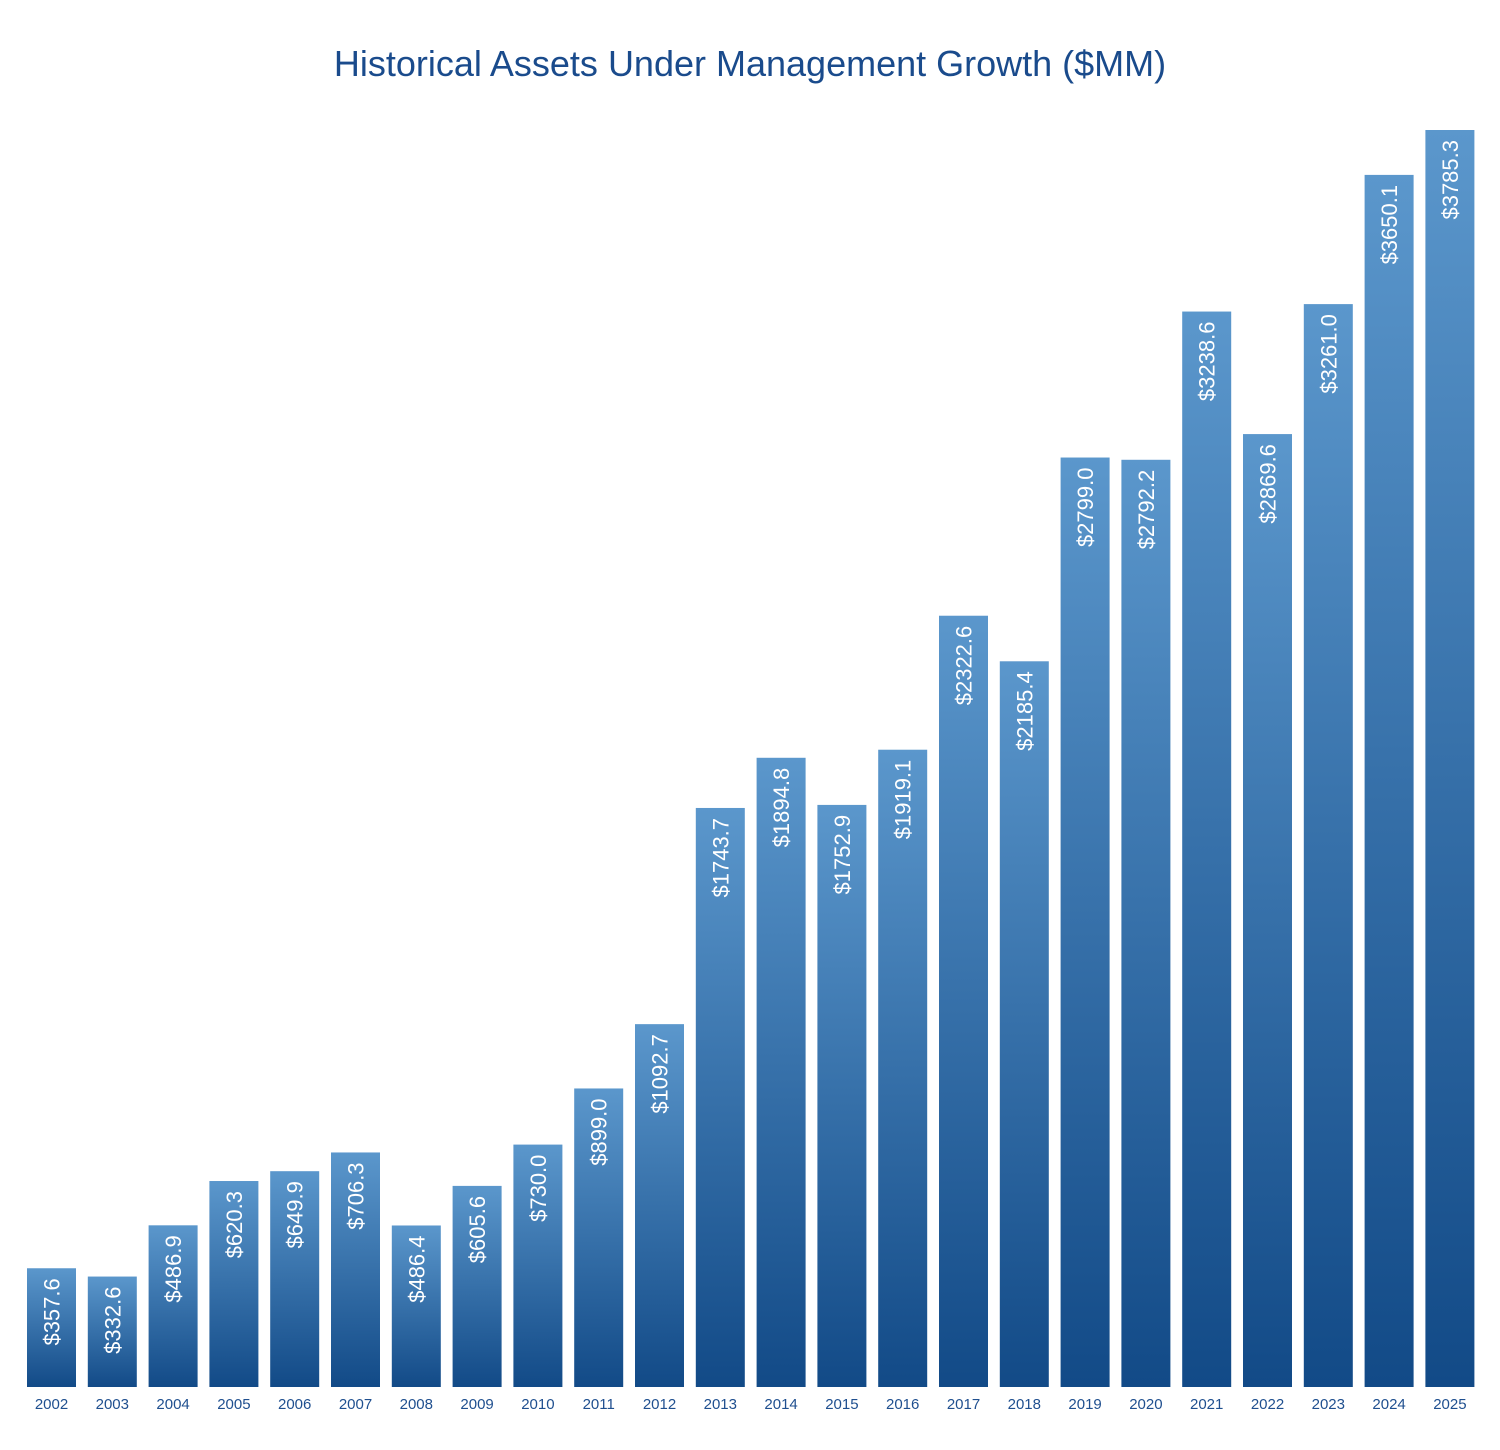 The image size is (1500, 1450). I want to click on x-tick-label: 2010, so click(537, 1404).